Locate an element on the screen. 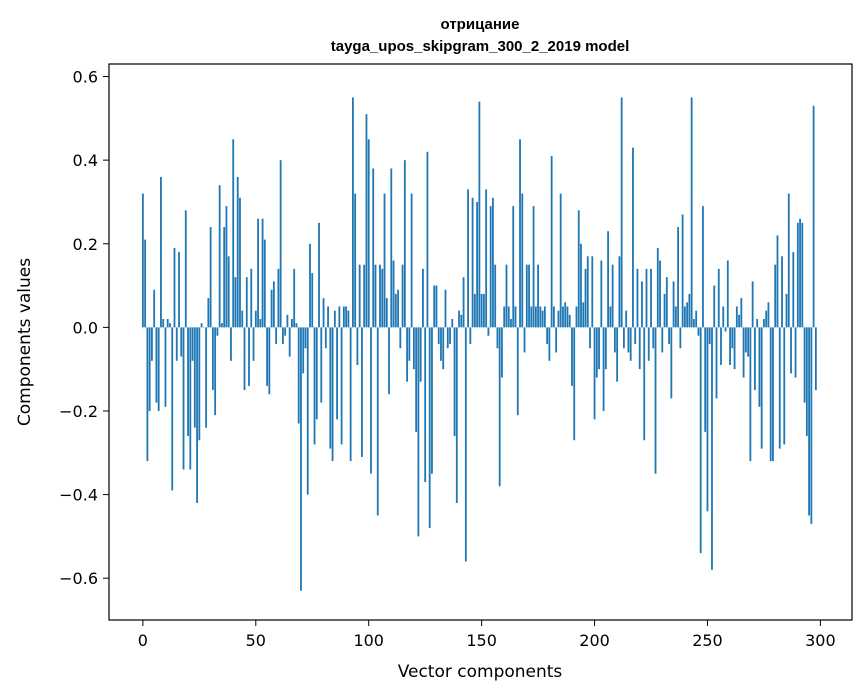 The image size is (867, 696). x-tick-label: 200 is located at coordinates (594, 640).